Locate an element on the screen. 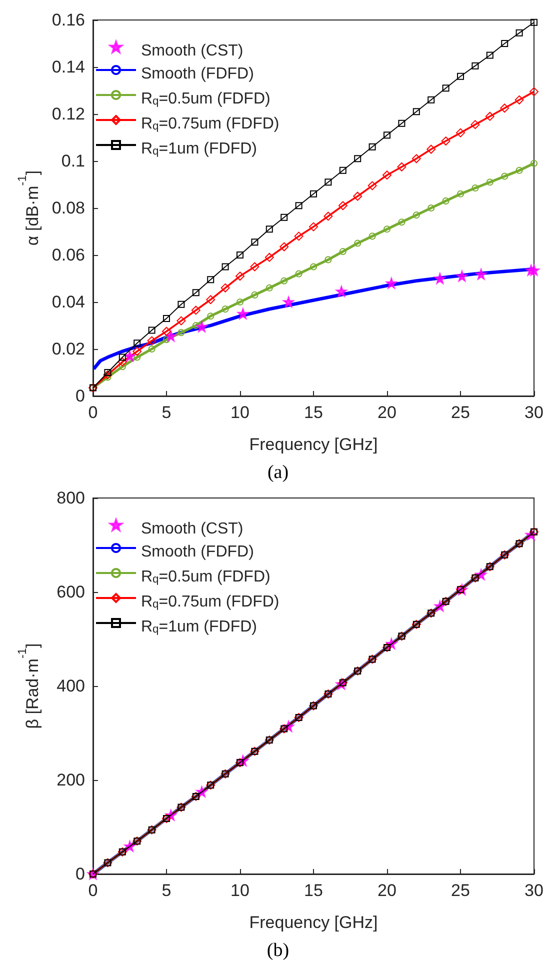 Image resolution: width=556 pixels, height=974 pixels. y-axis-title: α [dB·m-1] is located at coordinates (28, 208).